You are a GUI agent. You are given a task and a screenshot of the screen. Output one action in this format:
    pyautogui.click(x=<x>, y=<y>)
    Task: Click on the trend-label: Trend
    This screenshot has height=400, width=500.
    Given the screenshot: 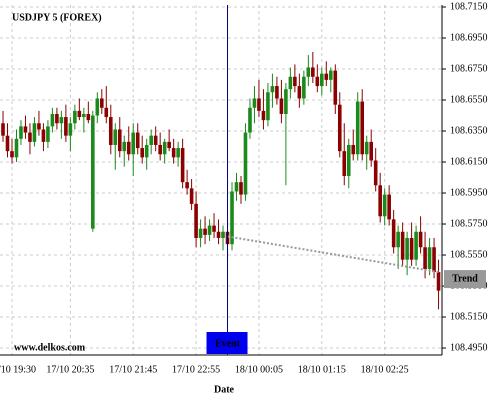 What is the action you would take?
    pyautogui.click(x=465, y=278)
    